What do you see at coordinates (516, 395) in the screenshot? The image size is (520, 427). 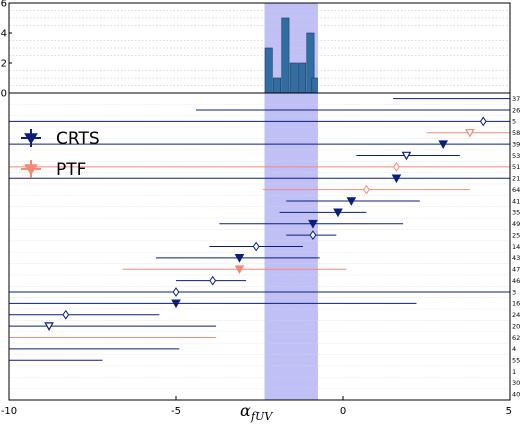 I see `row-label: 40` at bounding box center [516, 395].